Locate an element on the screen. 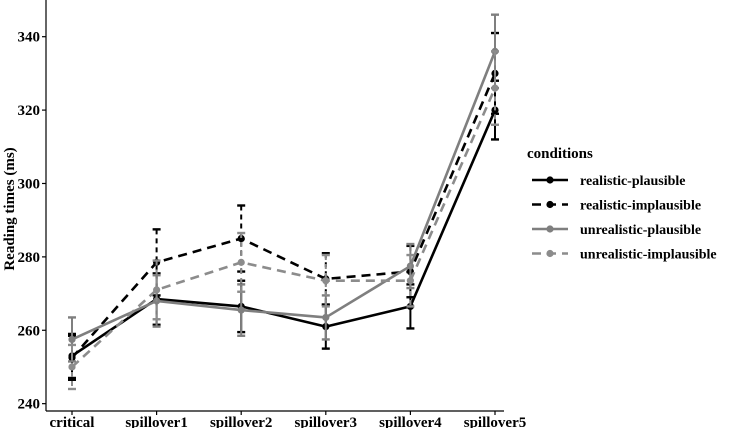 This screenshot has width=734, height=428. y-tick-label: 240 is located at coordinates (29, 405).